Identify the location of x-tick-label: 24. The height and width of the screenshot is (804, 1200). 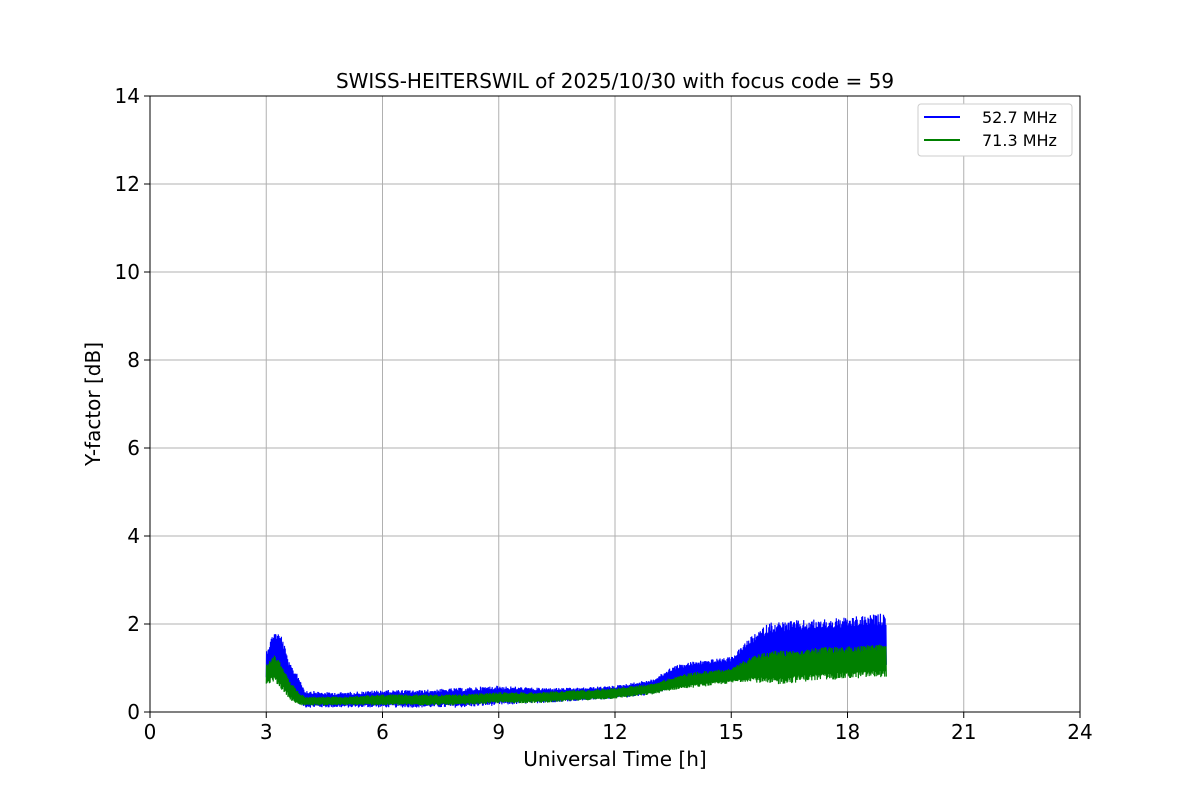
(1079, 732).